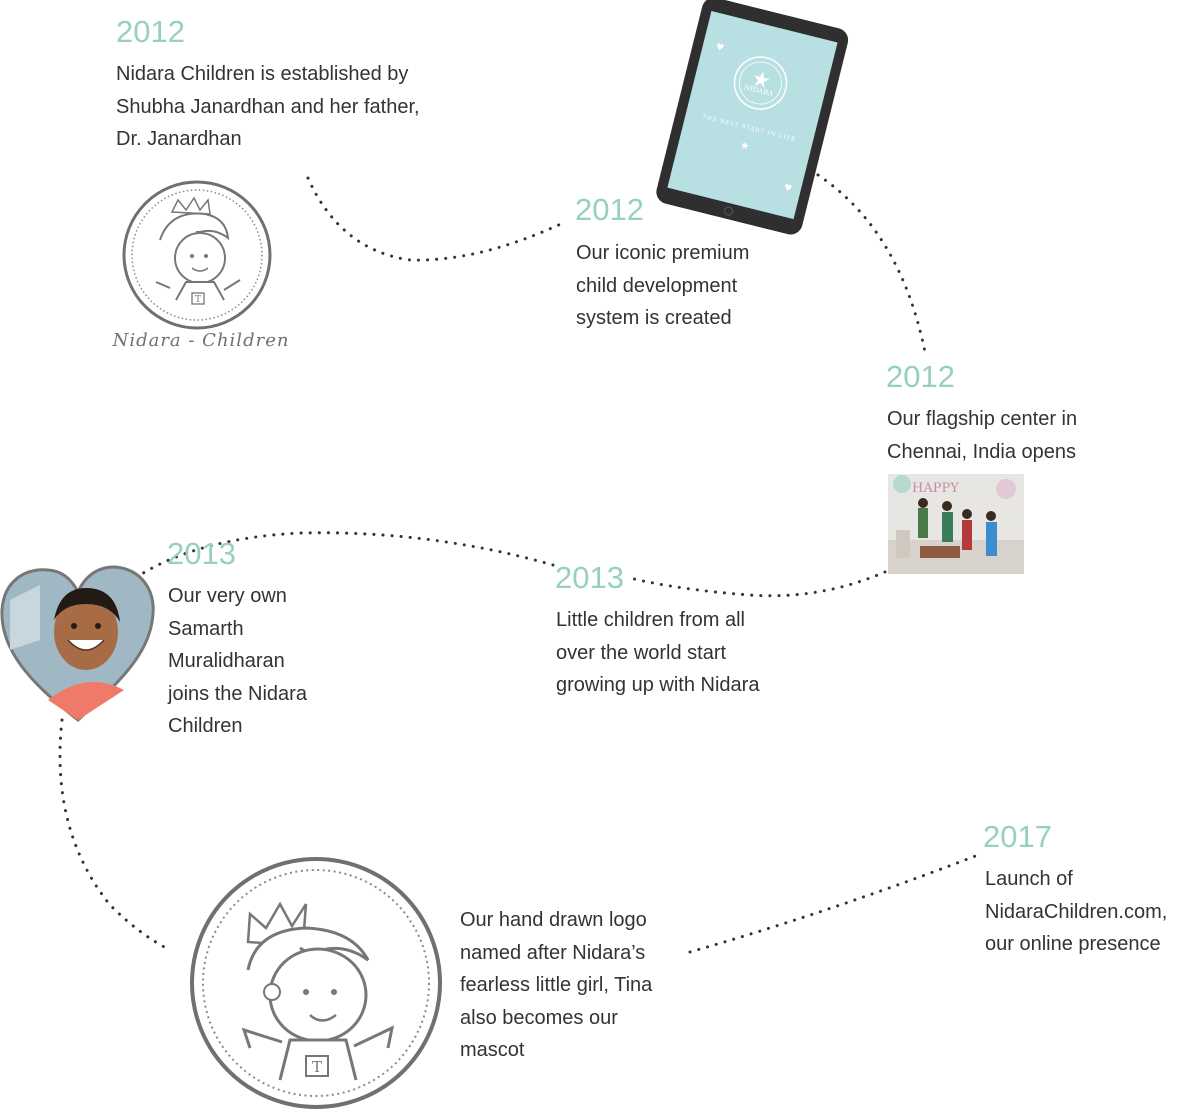 The image size is (1200, 1110). Describe the element at coordinates (920, 376) in the screenshot. I see `milestone-3-year: 2012` at that location.